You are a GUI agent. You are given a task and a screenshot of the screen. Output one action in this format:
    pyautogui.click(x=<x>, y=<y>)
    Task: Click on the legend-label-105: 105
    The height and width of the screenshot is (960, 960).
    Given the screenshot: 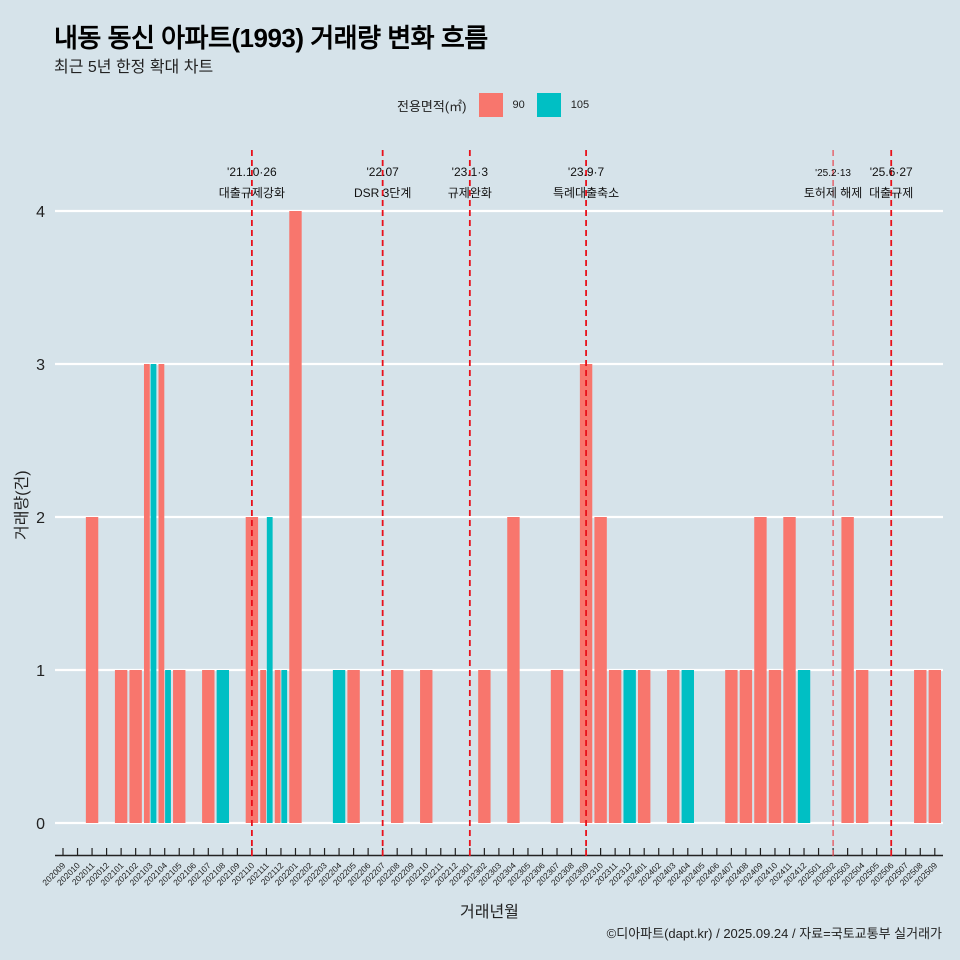 What is the action you would take?
    pyautogui.click(x=580, y=105)
    